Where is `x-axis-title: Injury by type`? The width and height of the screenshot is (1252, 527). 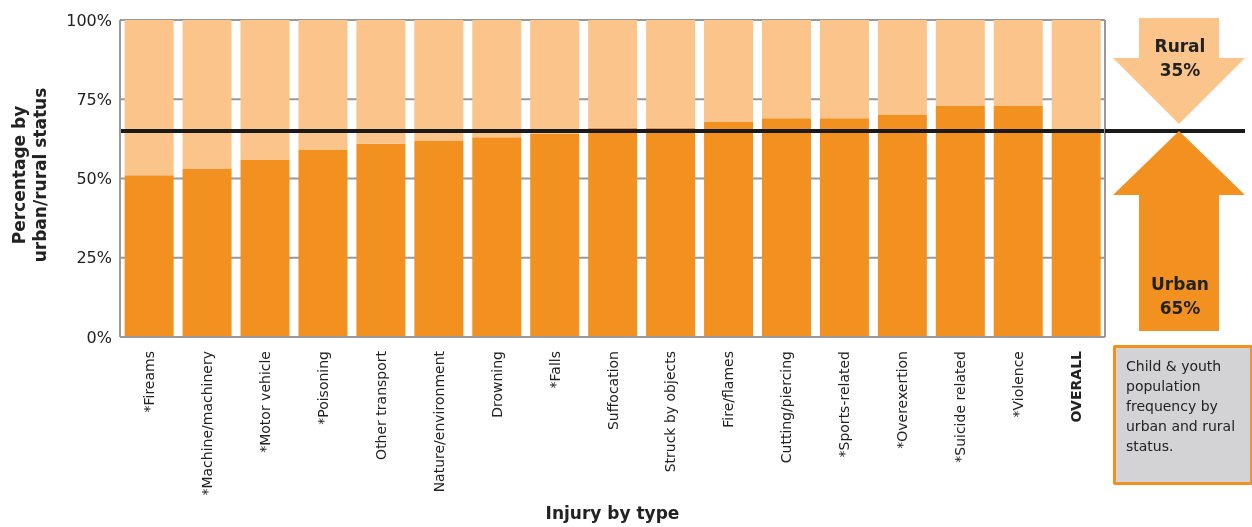
x-axis-title: Injury by type is located at coordinates (612, 513).